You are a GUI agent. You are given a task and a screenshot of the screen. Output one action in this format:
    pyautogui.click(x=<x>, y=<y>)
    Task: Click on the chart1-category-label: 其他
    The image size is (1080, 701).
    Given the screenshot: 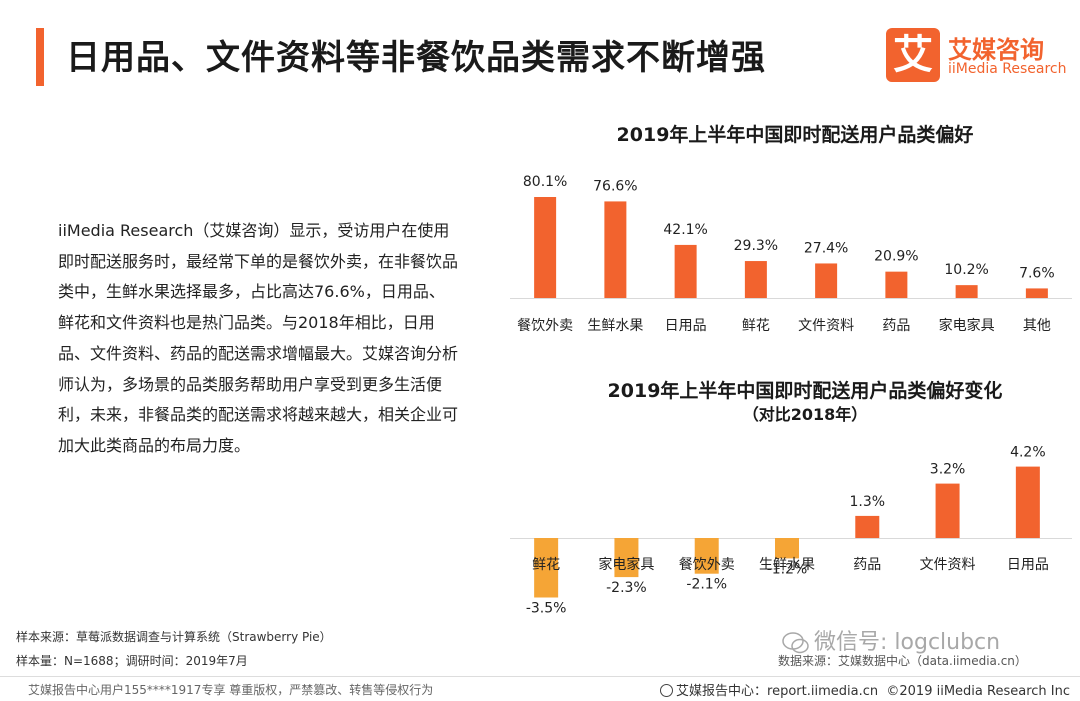 What is the action you would take?
    pyautogui.click(x=1037, y=326)
    